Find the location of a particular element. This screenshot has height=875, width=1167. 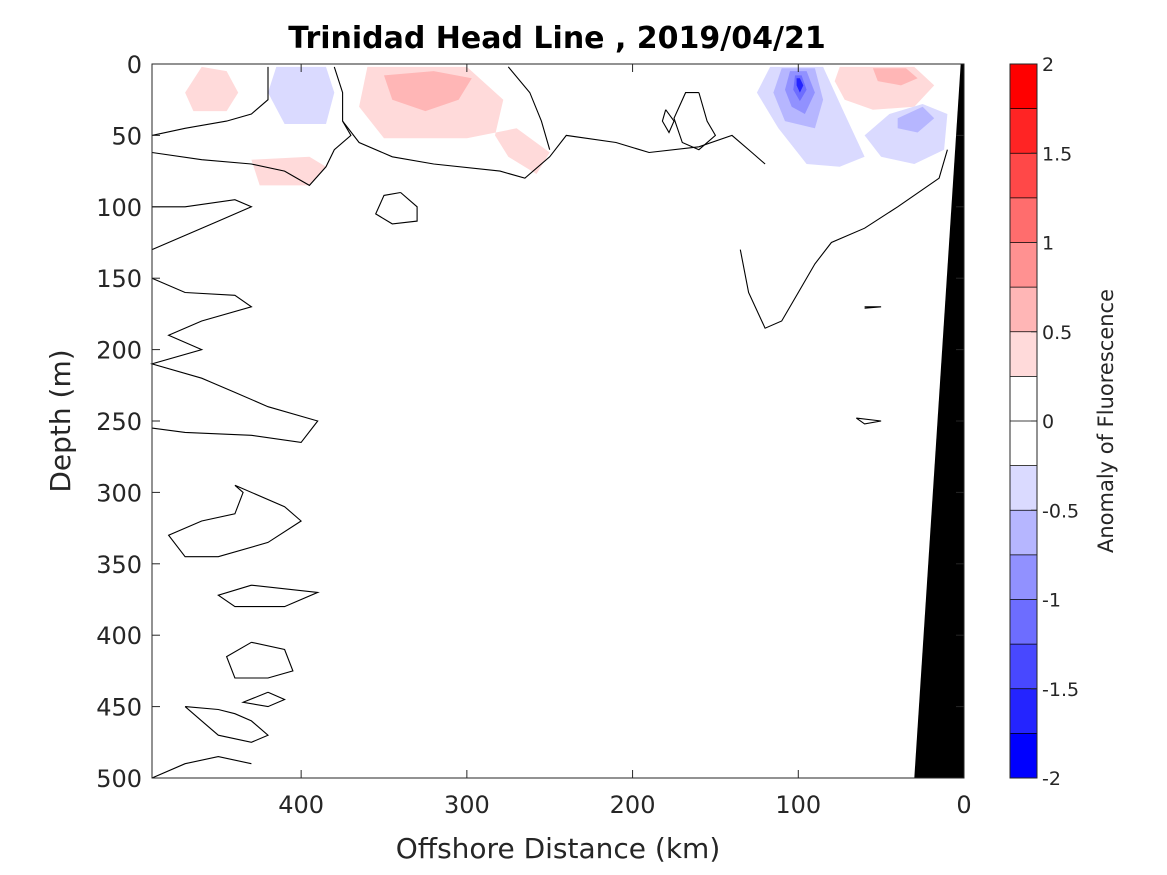

x-tick-label: 300 is located at coordinates (467, 805).